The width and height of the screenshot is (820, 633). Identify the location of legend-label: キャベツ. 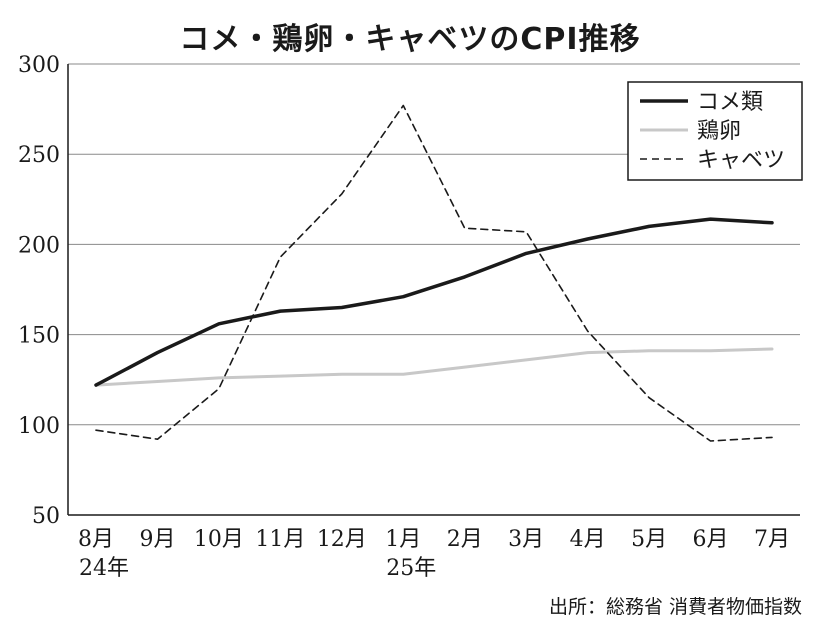
(741, 160).